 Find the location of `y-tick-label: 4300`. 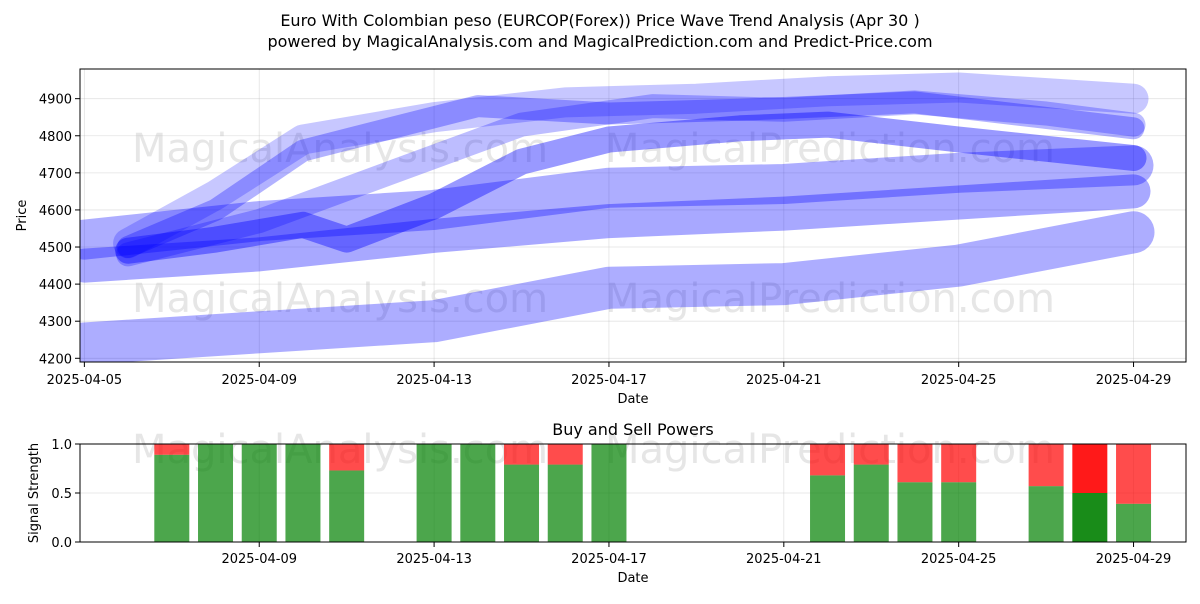

y-tick-label: 4300 is located at coordinates (55, 322).